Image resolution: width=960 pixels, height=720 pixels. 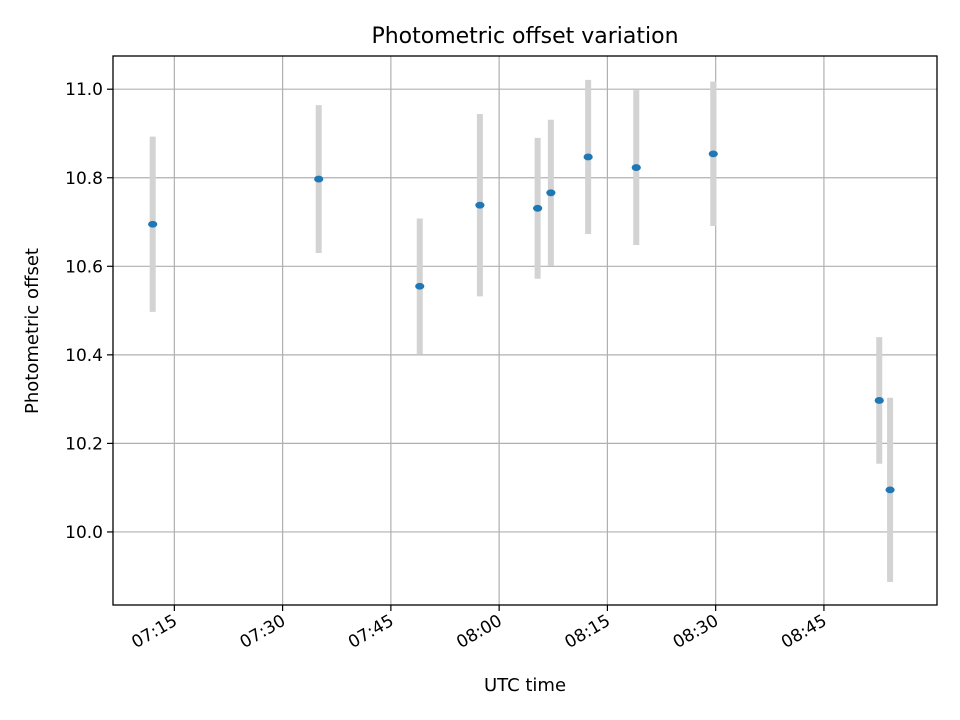 What do you see at coordinates (371, 632) in the screenshot?
I see `x-tick-label: 07:45` at bounding box center [371, 632].